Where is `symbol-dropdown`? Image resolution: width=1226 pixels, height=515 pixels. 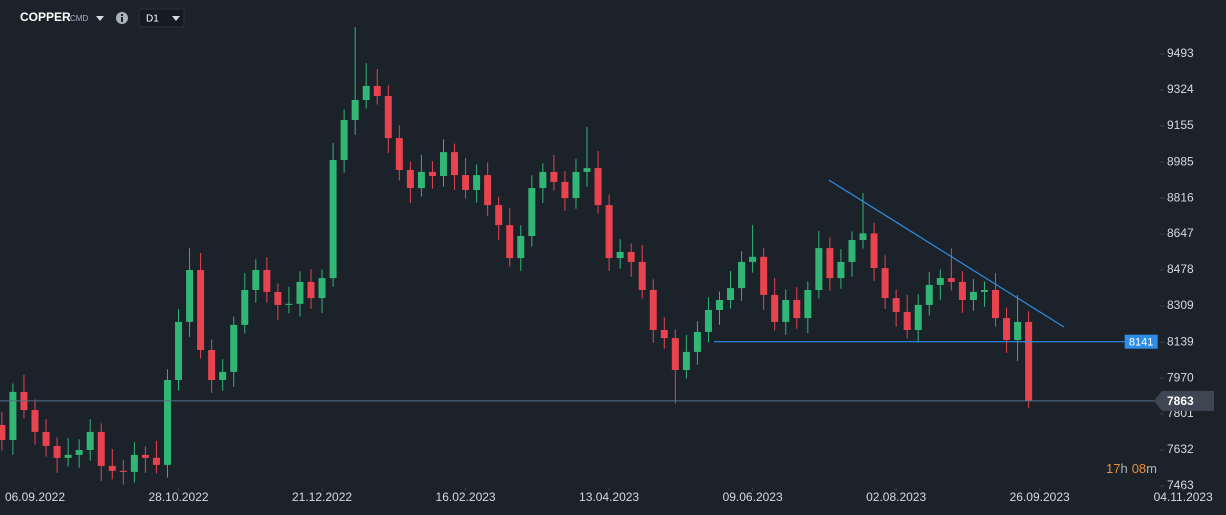 symbol-dropdown is located at coordinates (100, 18).